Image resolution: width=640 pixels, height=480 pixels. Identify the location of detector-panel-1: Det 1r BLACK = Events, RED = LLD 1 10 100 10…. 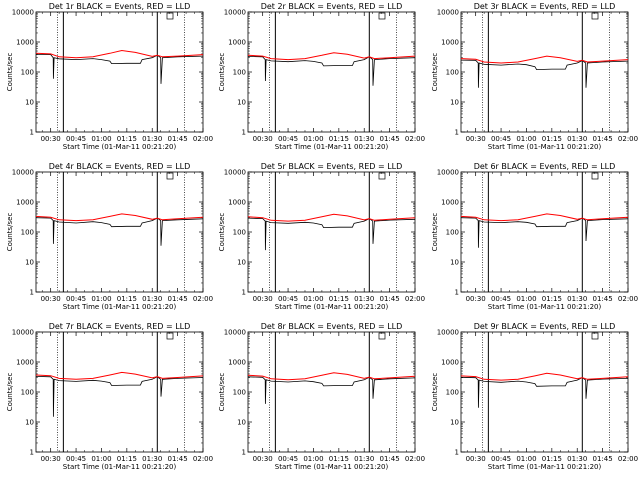
(109, 76).